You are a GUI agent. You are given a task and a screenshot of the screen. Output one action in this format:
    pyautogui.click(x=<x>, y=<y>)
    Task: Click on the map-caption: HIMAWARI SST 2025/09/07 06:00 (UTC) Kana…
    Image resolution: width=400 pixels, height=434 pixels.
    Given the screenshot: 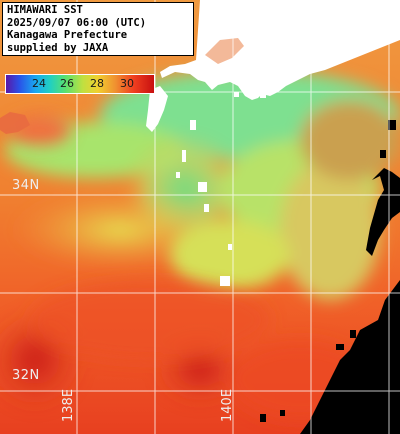 What is the action you would take?
    pyautogui.click(x=98, y=29)
    